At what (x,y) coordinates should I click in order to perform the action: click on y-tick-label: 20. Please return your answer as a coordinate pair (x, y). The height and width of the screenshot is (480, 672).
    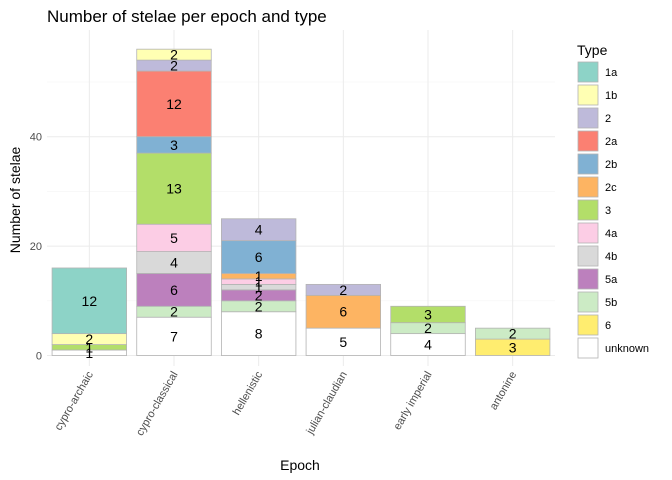
    Looking at the image, I should click on (36, 247).